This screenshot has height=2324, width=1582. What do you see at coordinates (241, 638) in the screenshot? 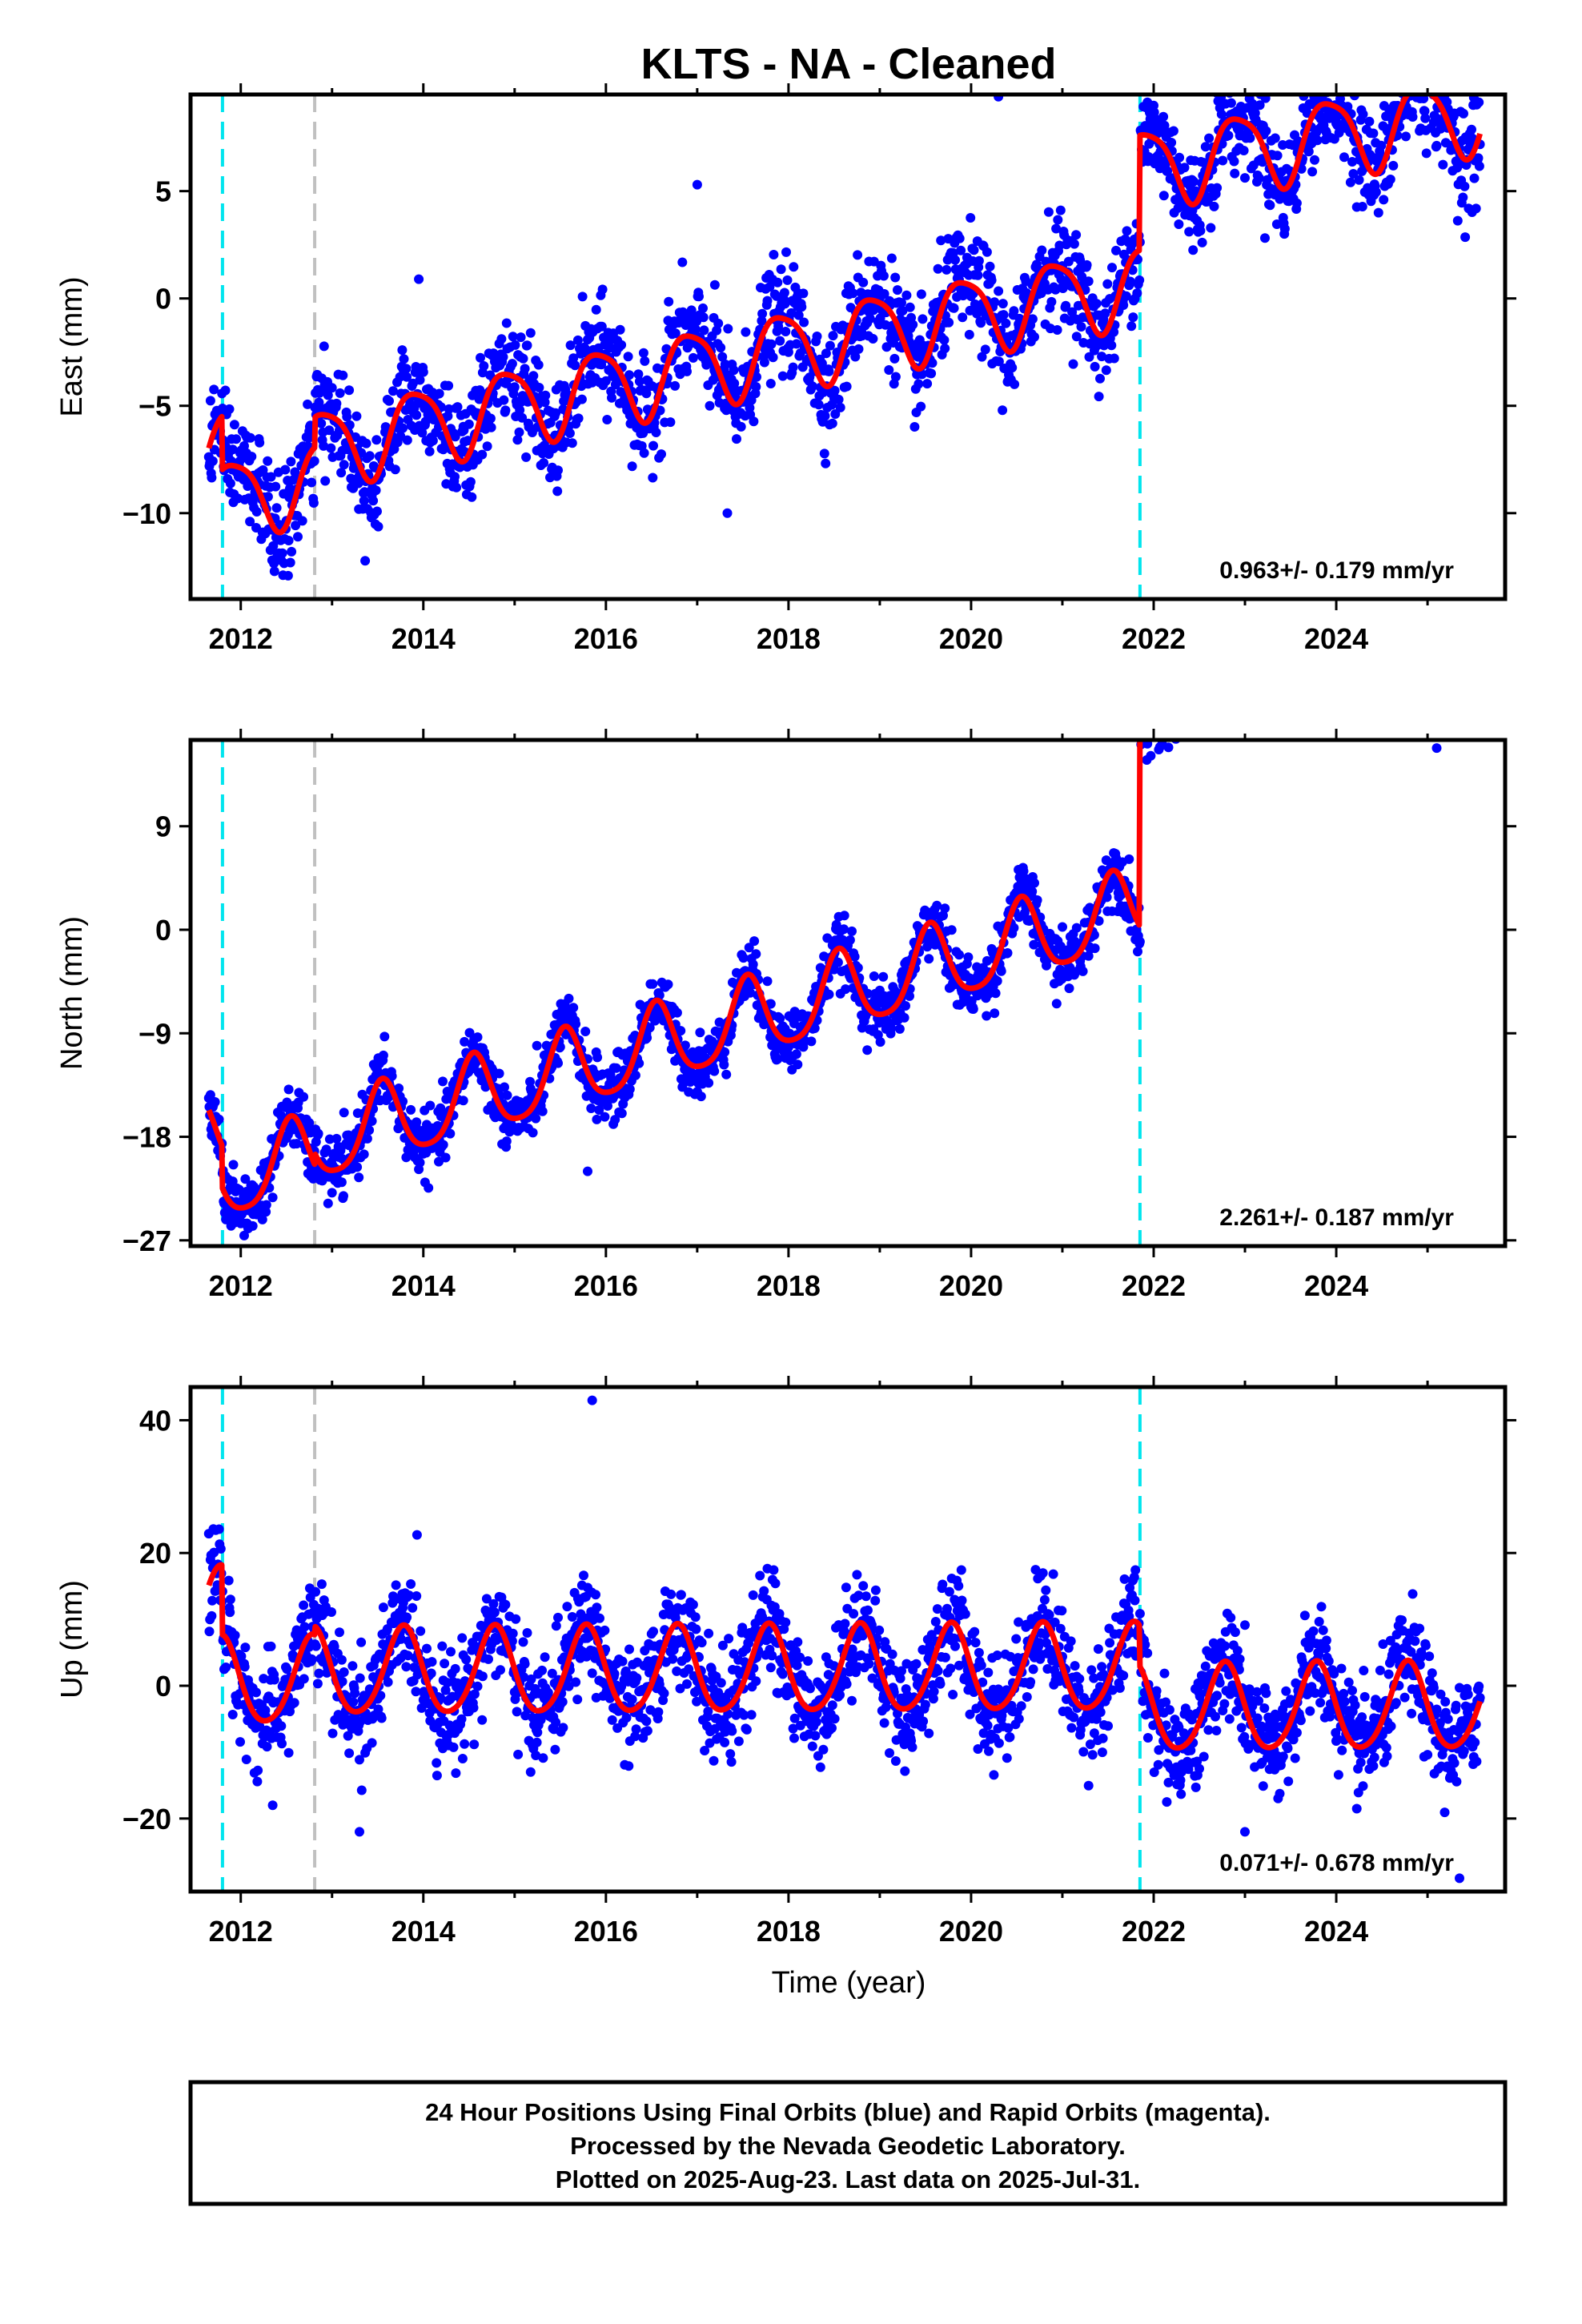
I see `x-tick-label: 2012` at bounding box center [241, 638].